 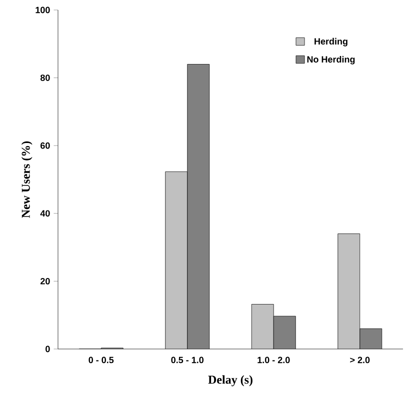 I want to click on y-tick-label: 40, so click(x=45, y=213).